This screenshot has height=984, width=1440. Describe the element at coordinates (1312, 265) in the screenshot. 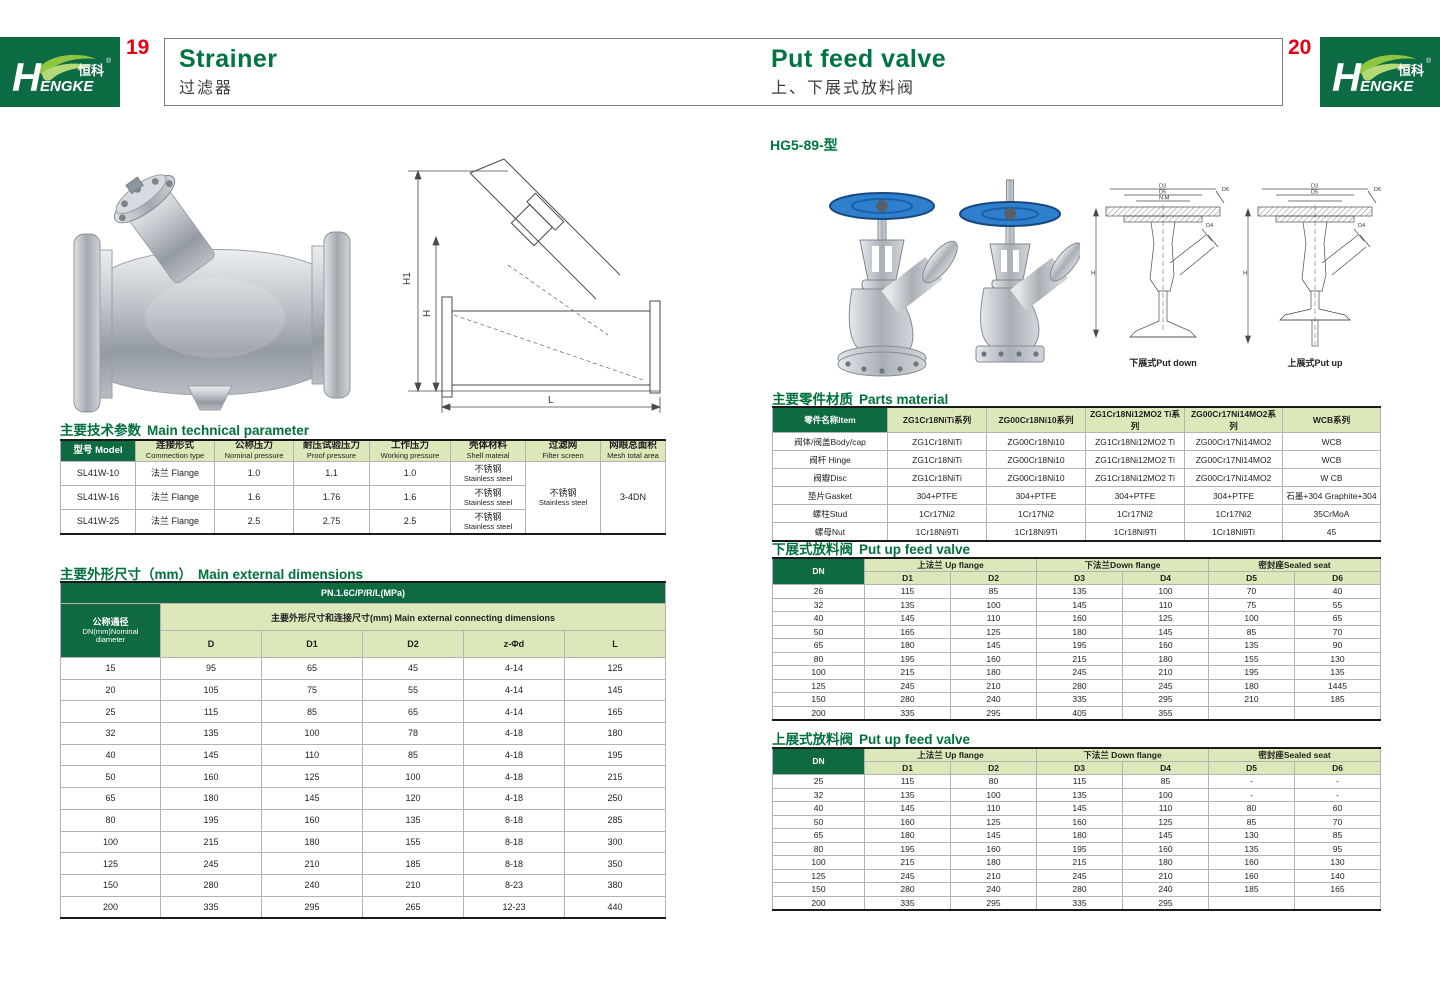

I see `drawing-put-up: D3 D5 D6 D4 H` at that location.